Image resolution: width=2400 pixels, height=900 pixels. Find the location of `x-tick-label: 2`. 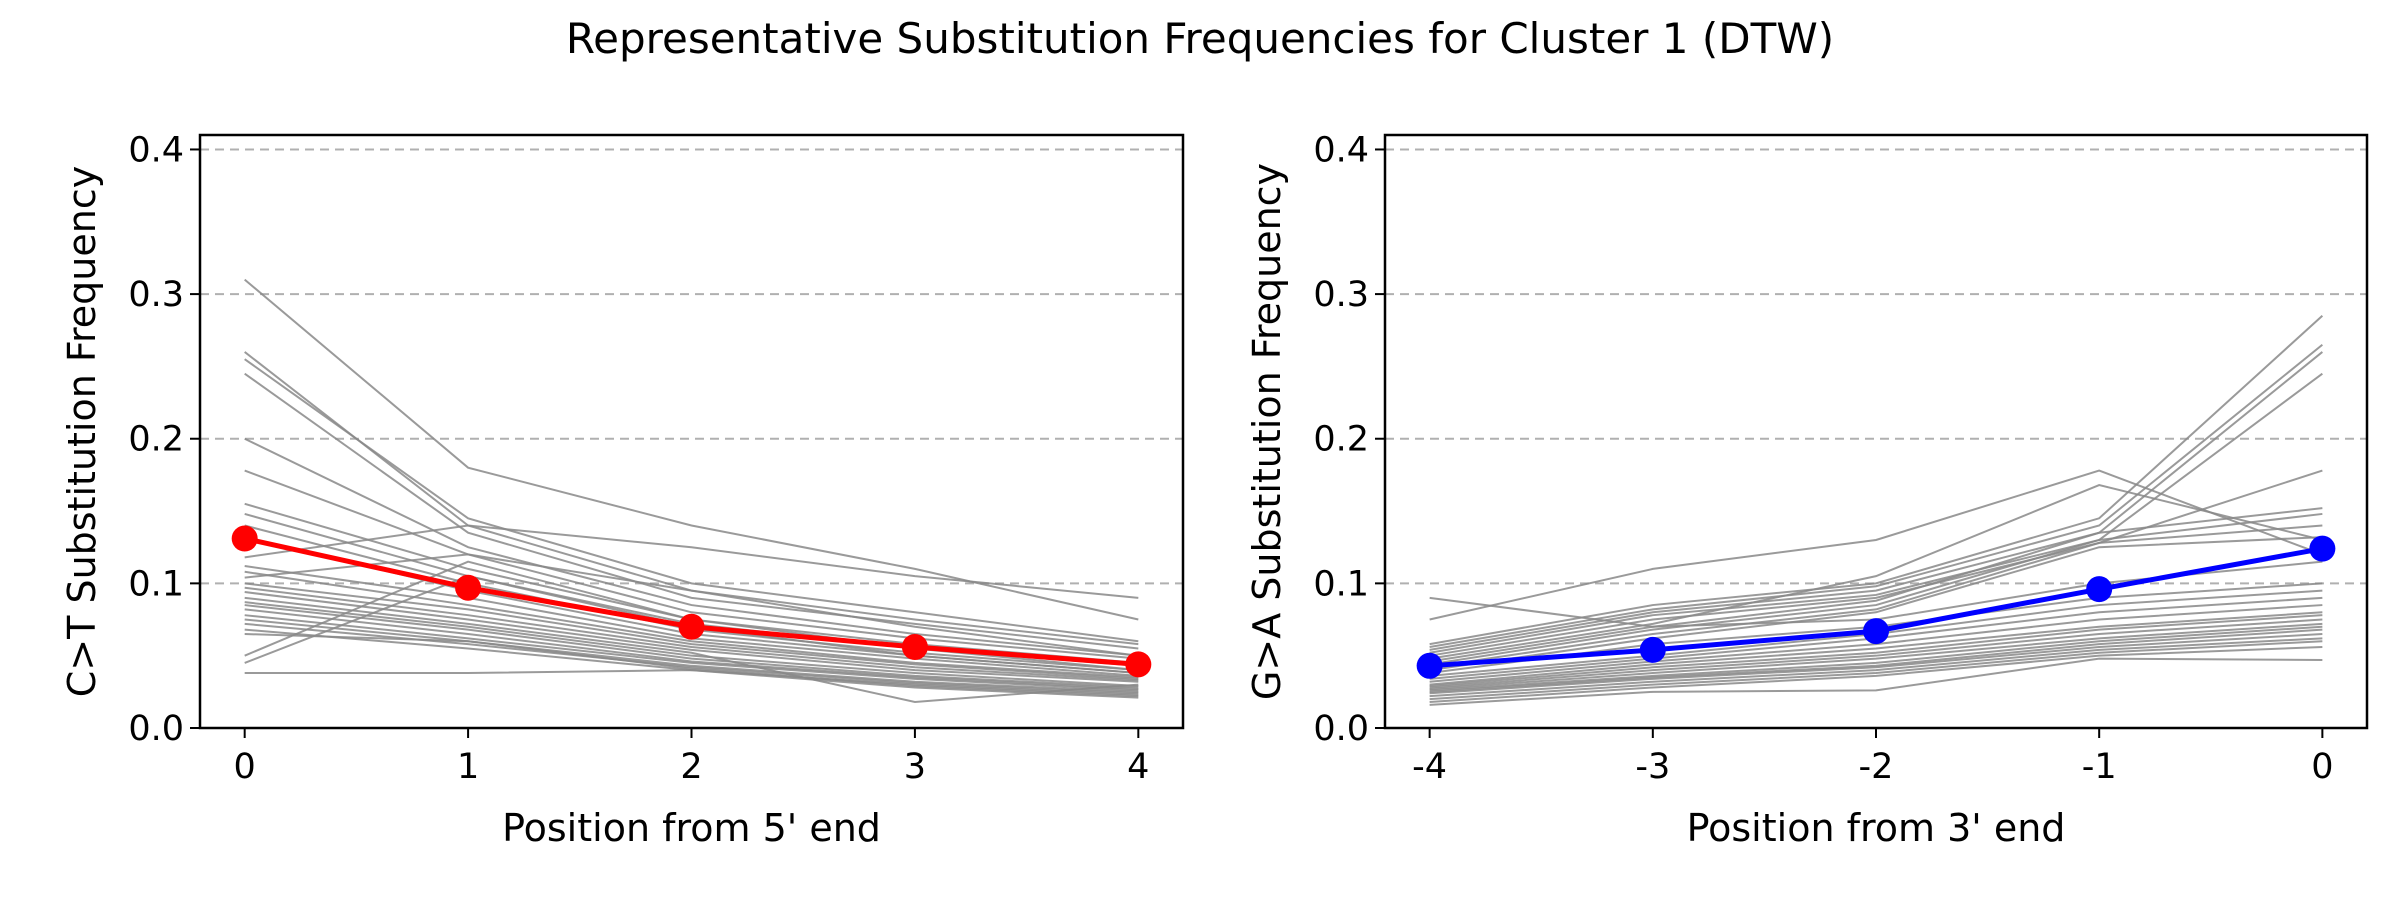

x-tick-label: 2 is located at coordinates (691, 767).